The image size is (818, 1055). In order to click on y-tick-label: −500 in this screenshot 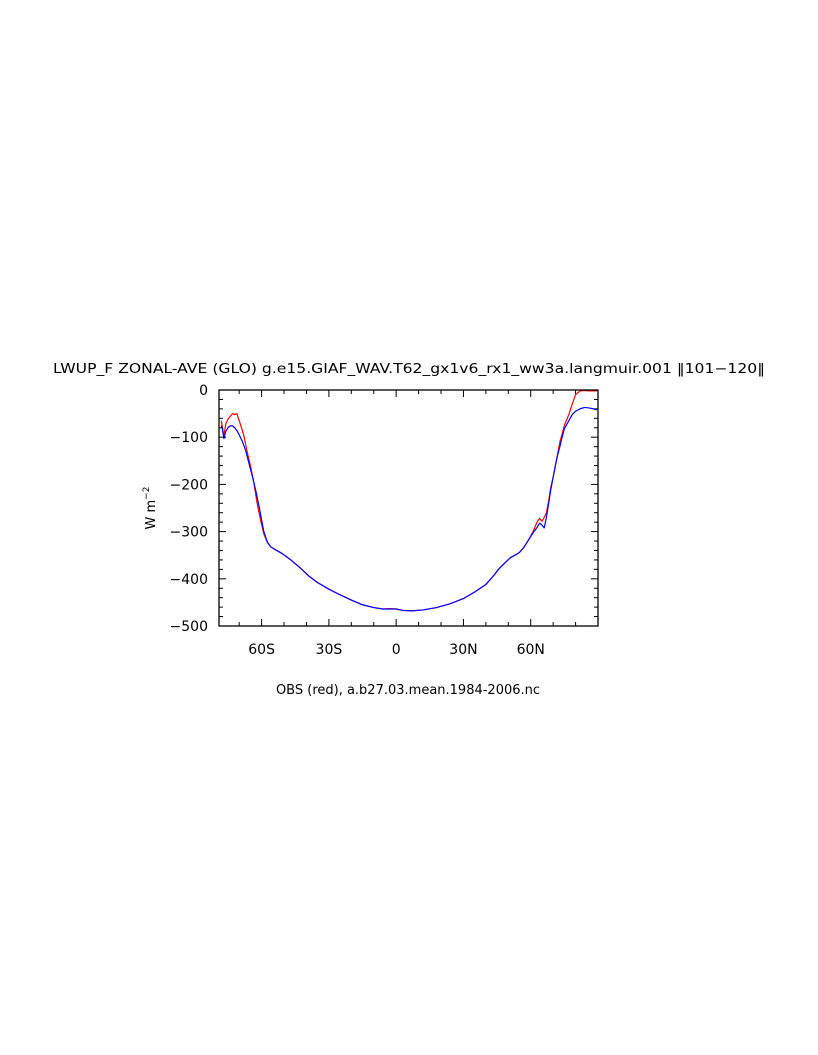, I will do `click(189, 627)`.